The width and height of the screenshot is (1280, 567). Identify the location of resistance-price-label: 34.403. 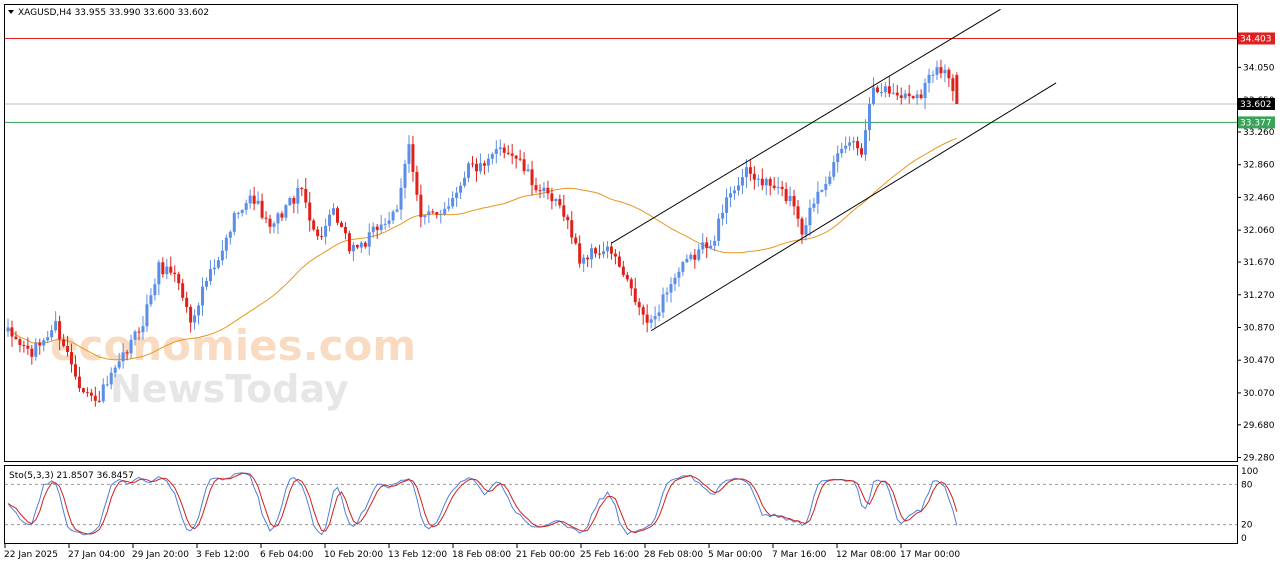
(1256, 39).